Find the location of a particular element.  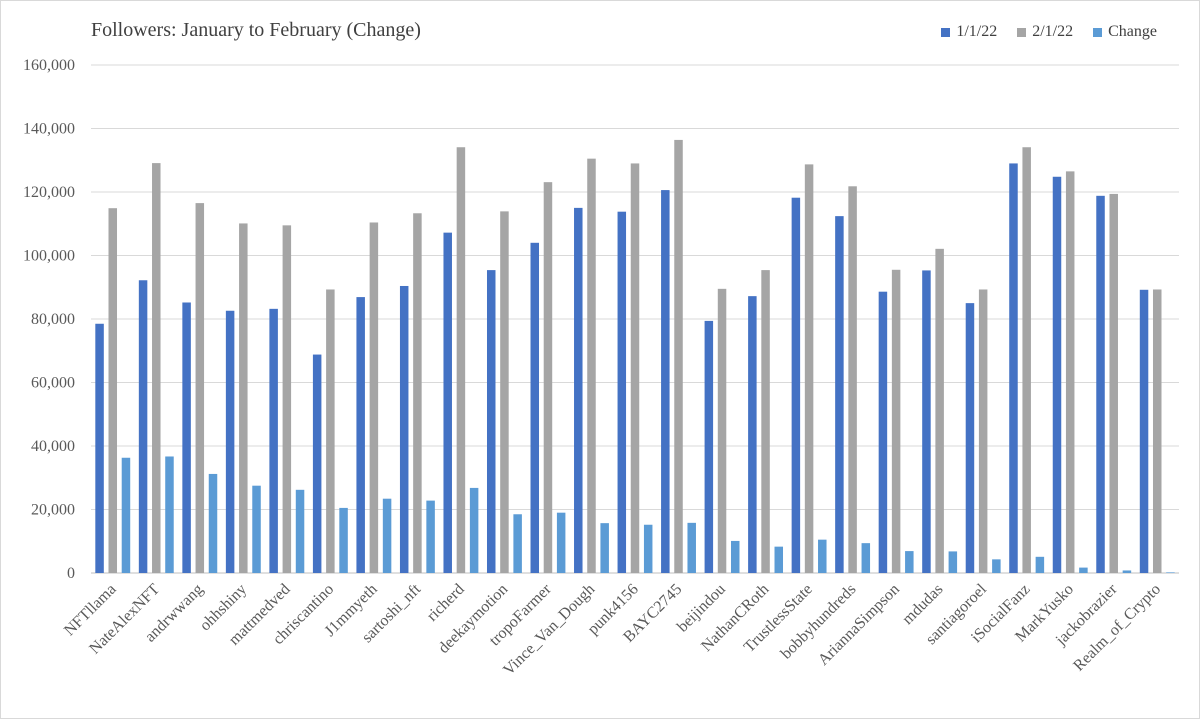

y-tick-label: 160,000 is located at coordinates (49, 65).